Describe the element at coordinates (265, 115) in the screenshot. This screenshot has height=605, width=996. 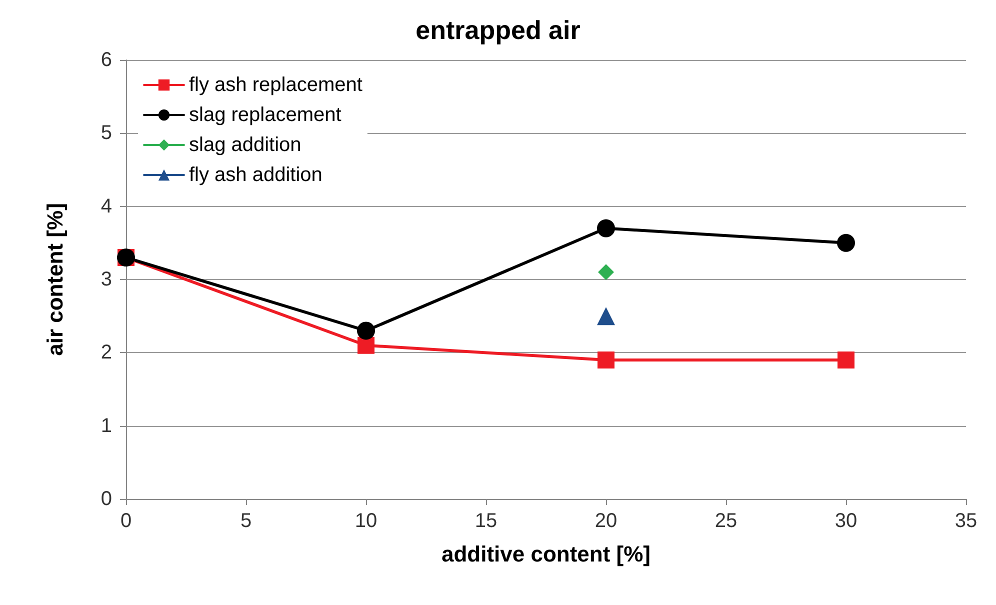
I see `legend-label: slag replacement` at that location.